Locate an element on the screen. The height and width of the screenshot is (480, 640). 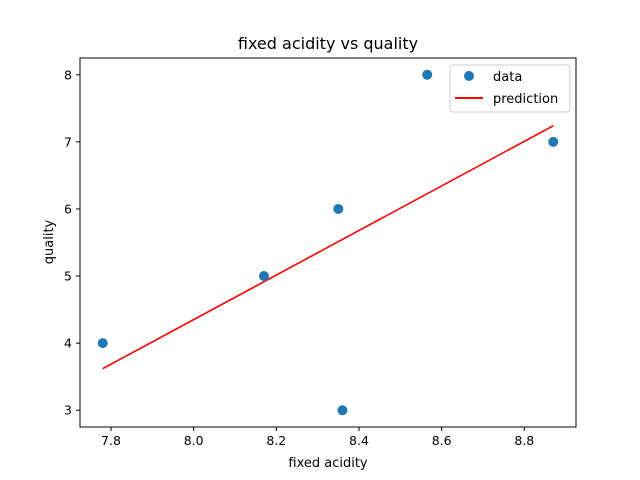
x-tick-label: 8.4 is located at coordinates (359, 440).